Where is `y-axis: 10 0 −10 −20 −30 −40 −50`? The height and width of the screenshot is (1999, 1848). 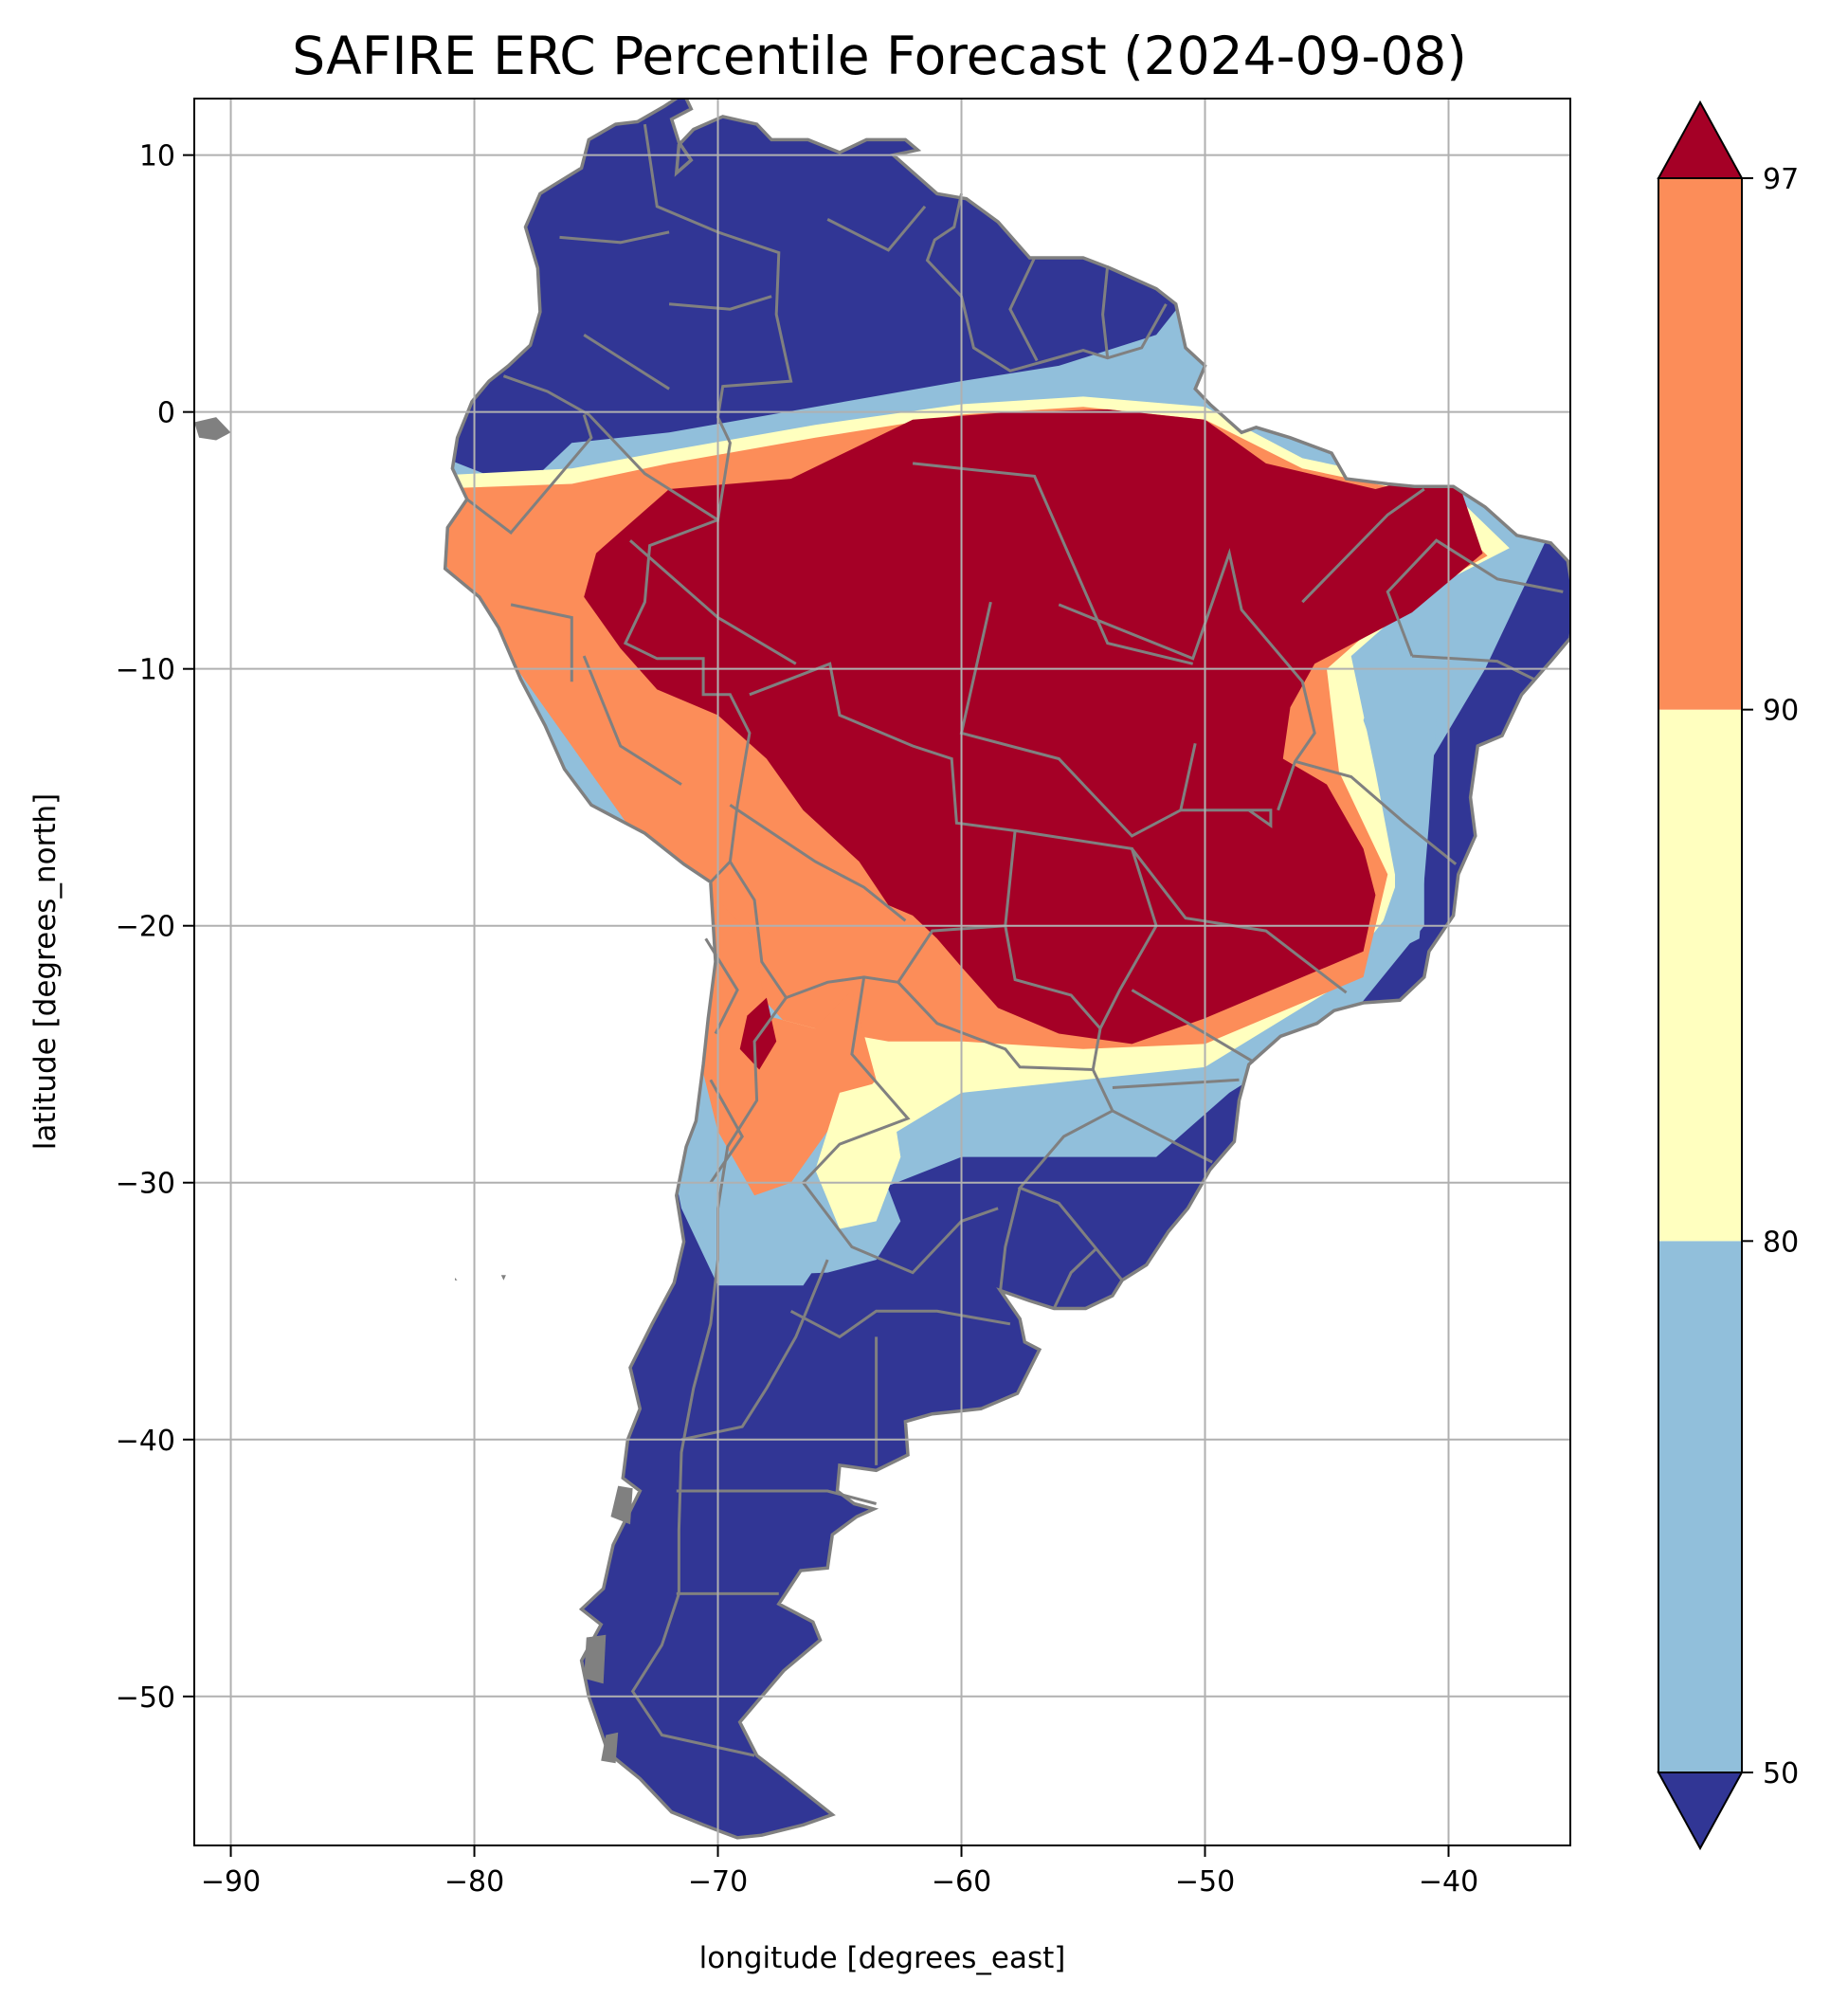 y-axis: 10 0 −10 −20 −30 −40 −50 is located at coordinates (155, 928).